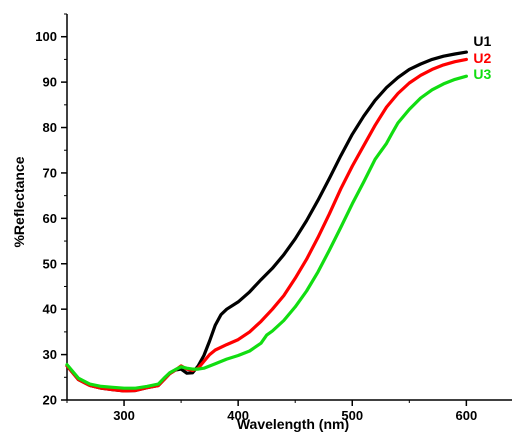 The width and height of the screenshot is (515, 434). I want to click on y-tick-label: 50, so click(50, 263).